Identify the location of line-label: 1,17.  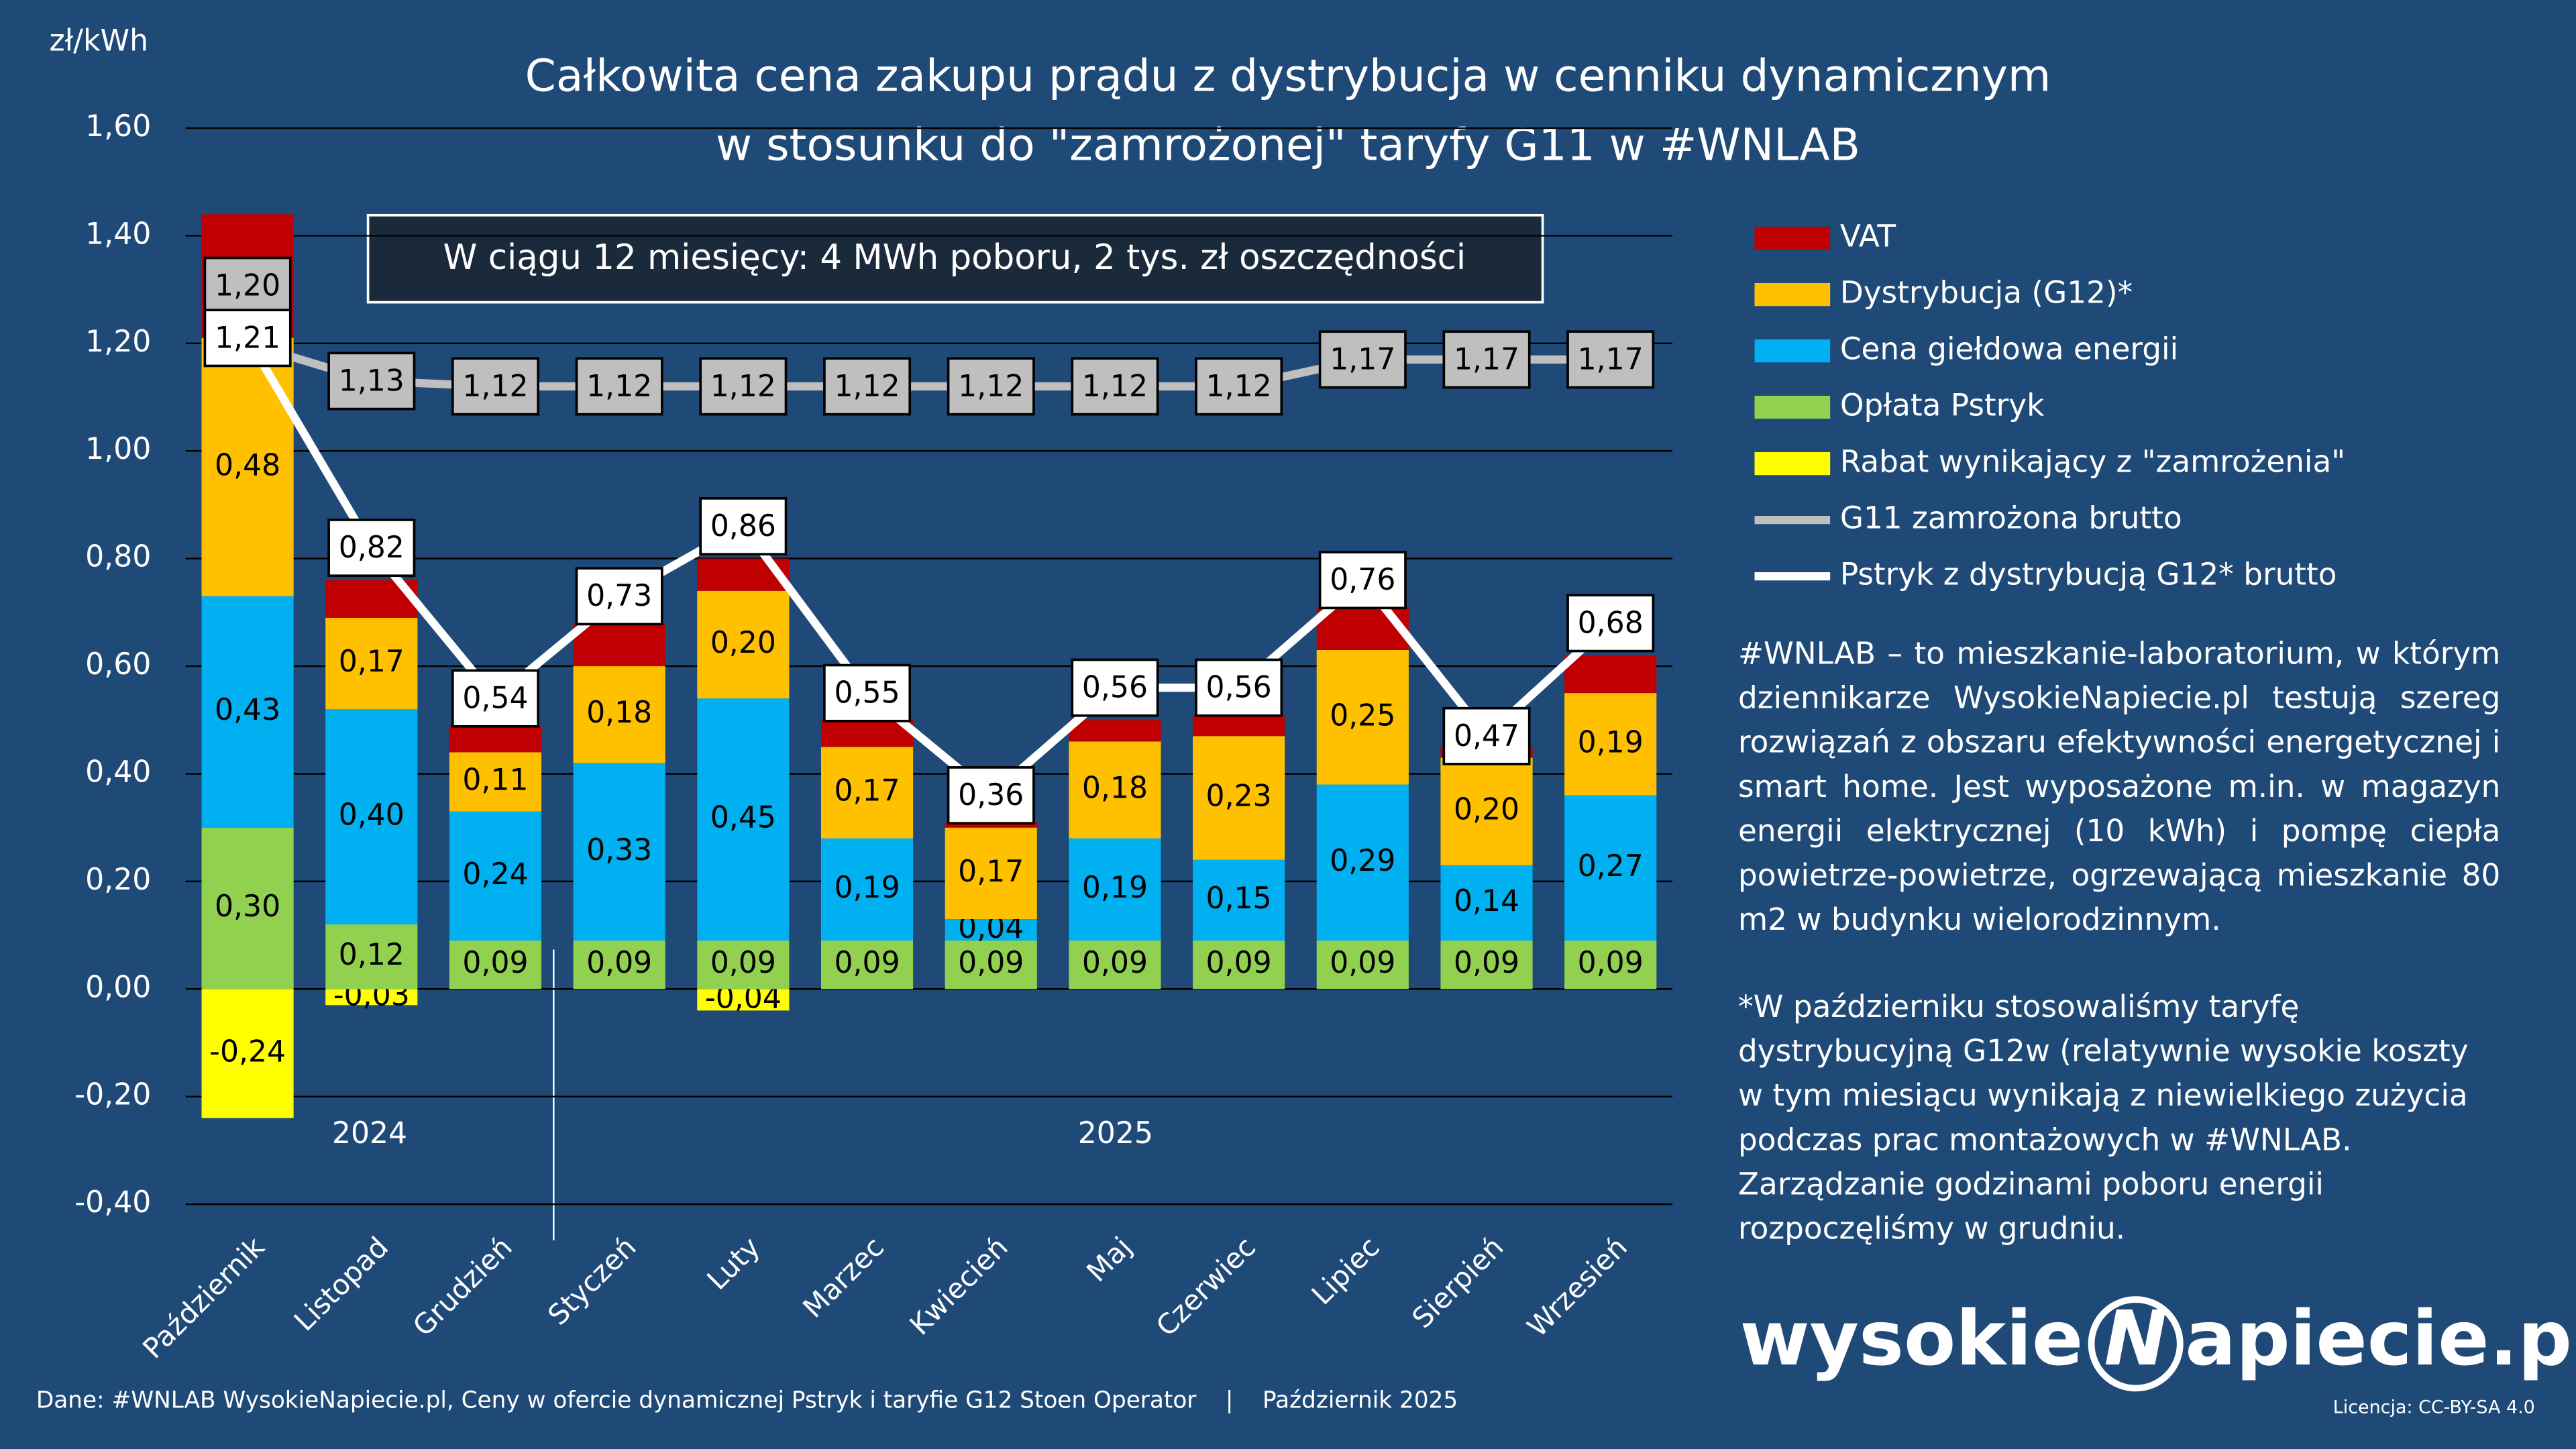
(1362, 359).